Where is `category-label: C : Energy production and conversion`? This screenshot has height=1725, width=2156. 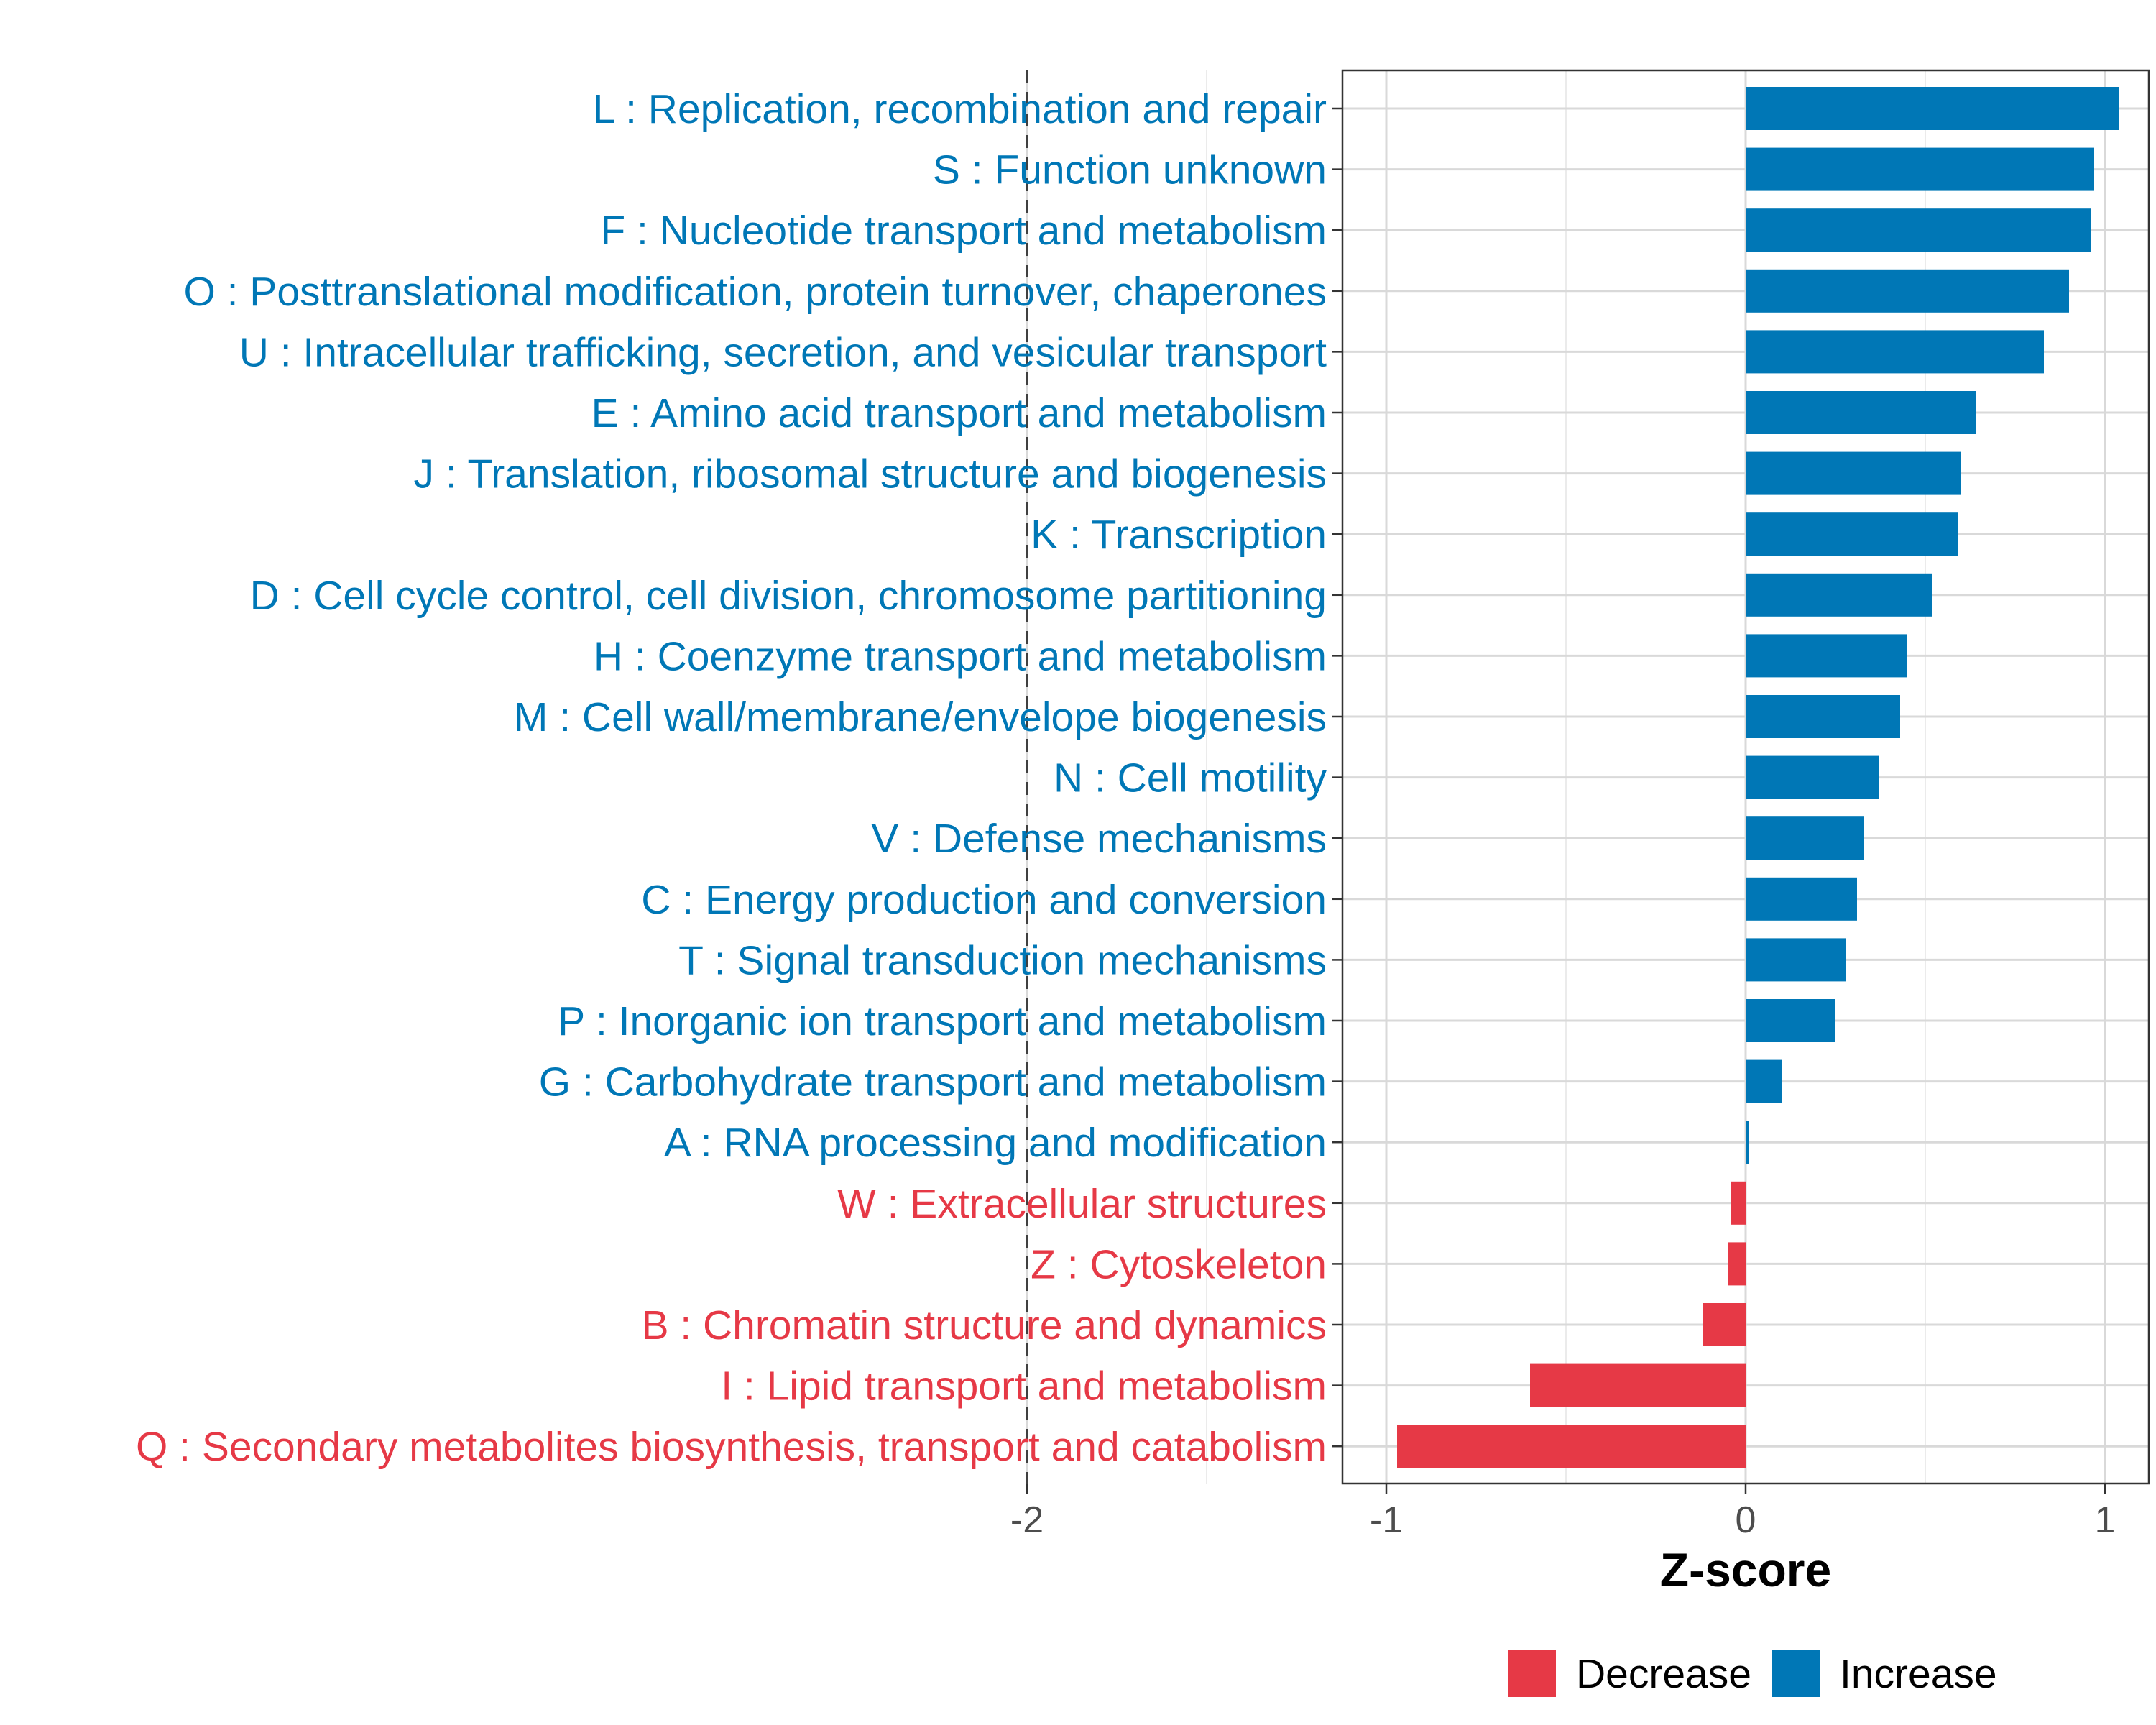 category-label: C : Energy production and conversion is located at coordinates (984, 900).